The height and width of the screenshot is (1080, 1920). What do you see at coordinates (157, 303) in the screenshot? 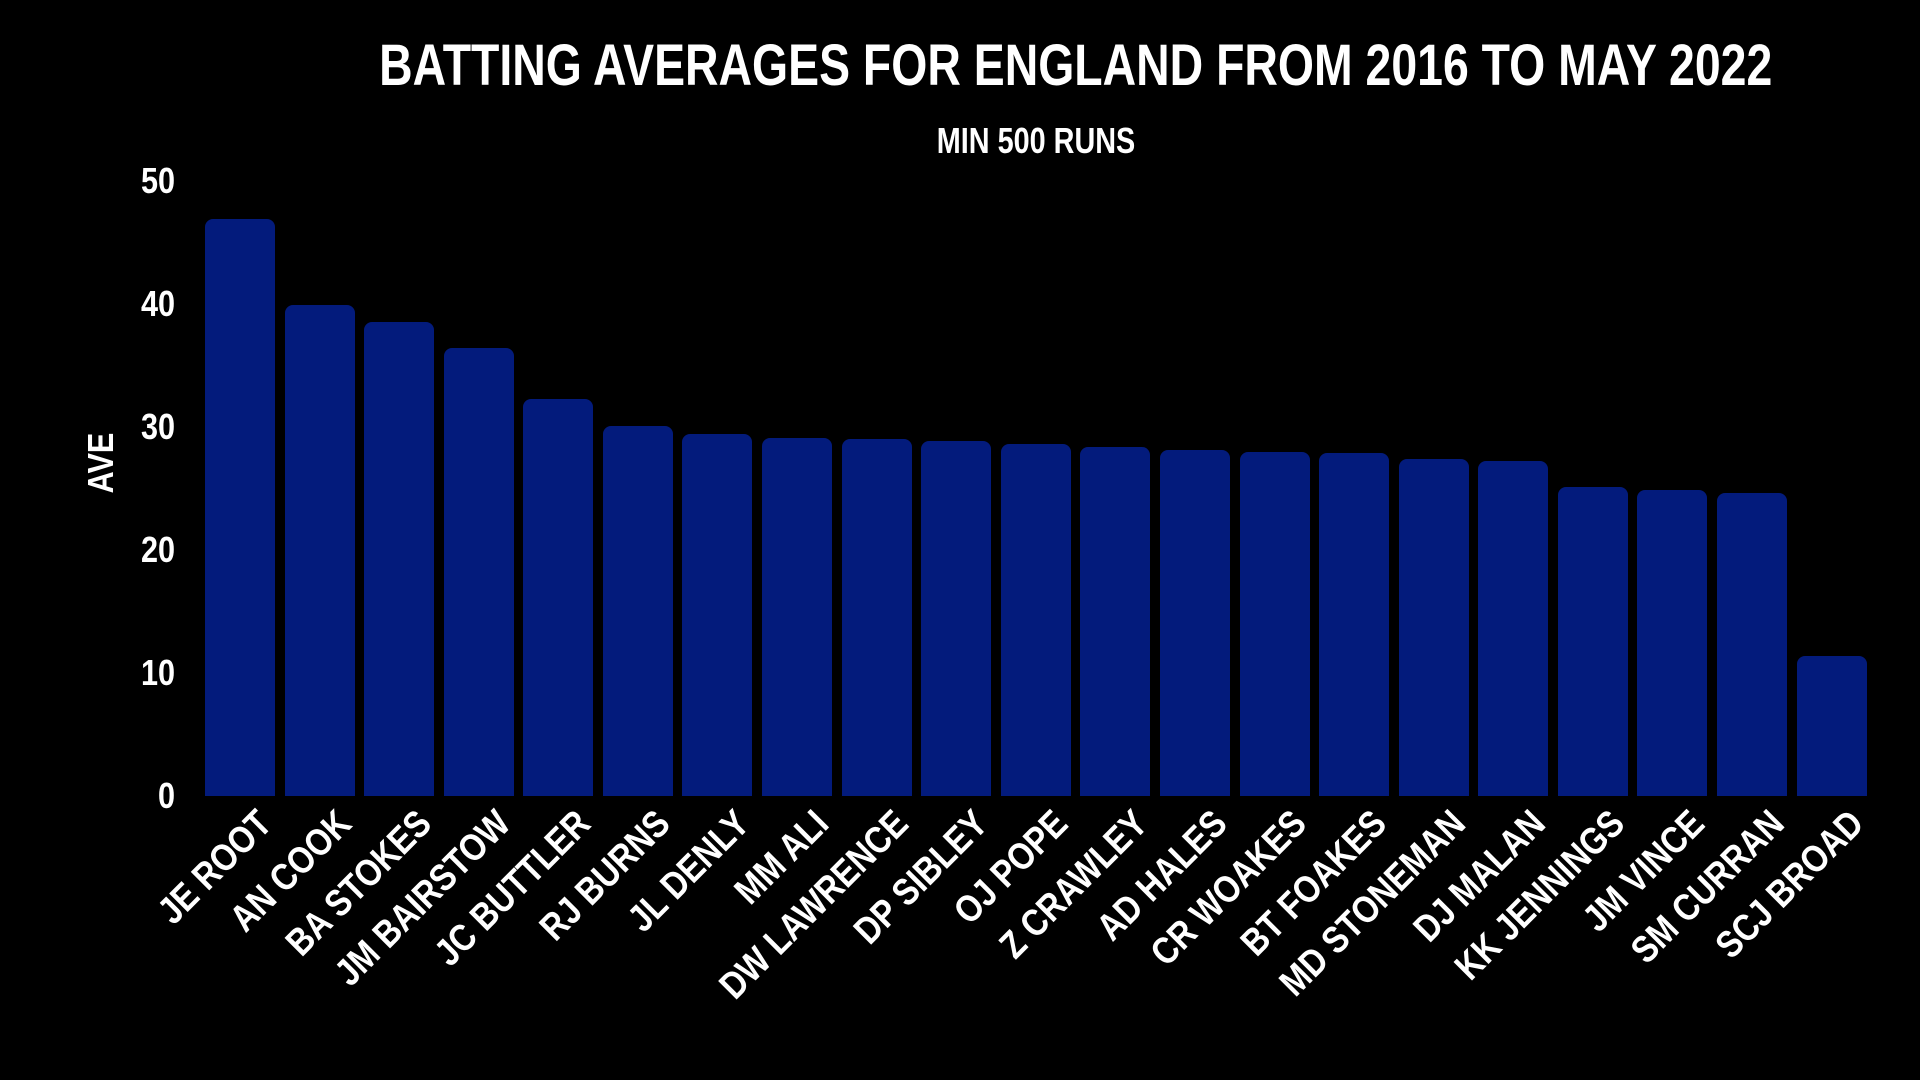
I see `y-tick-40: 40` at bounding box center [157, 303].